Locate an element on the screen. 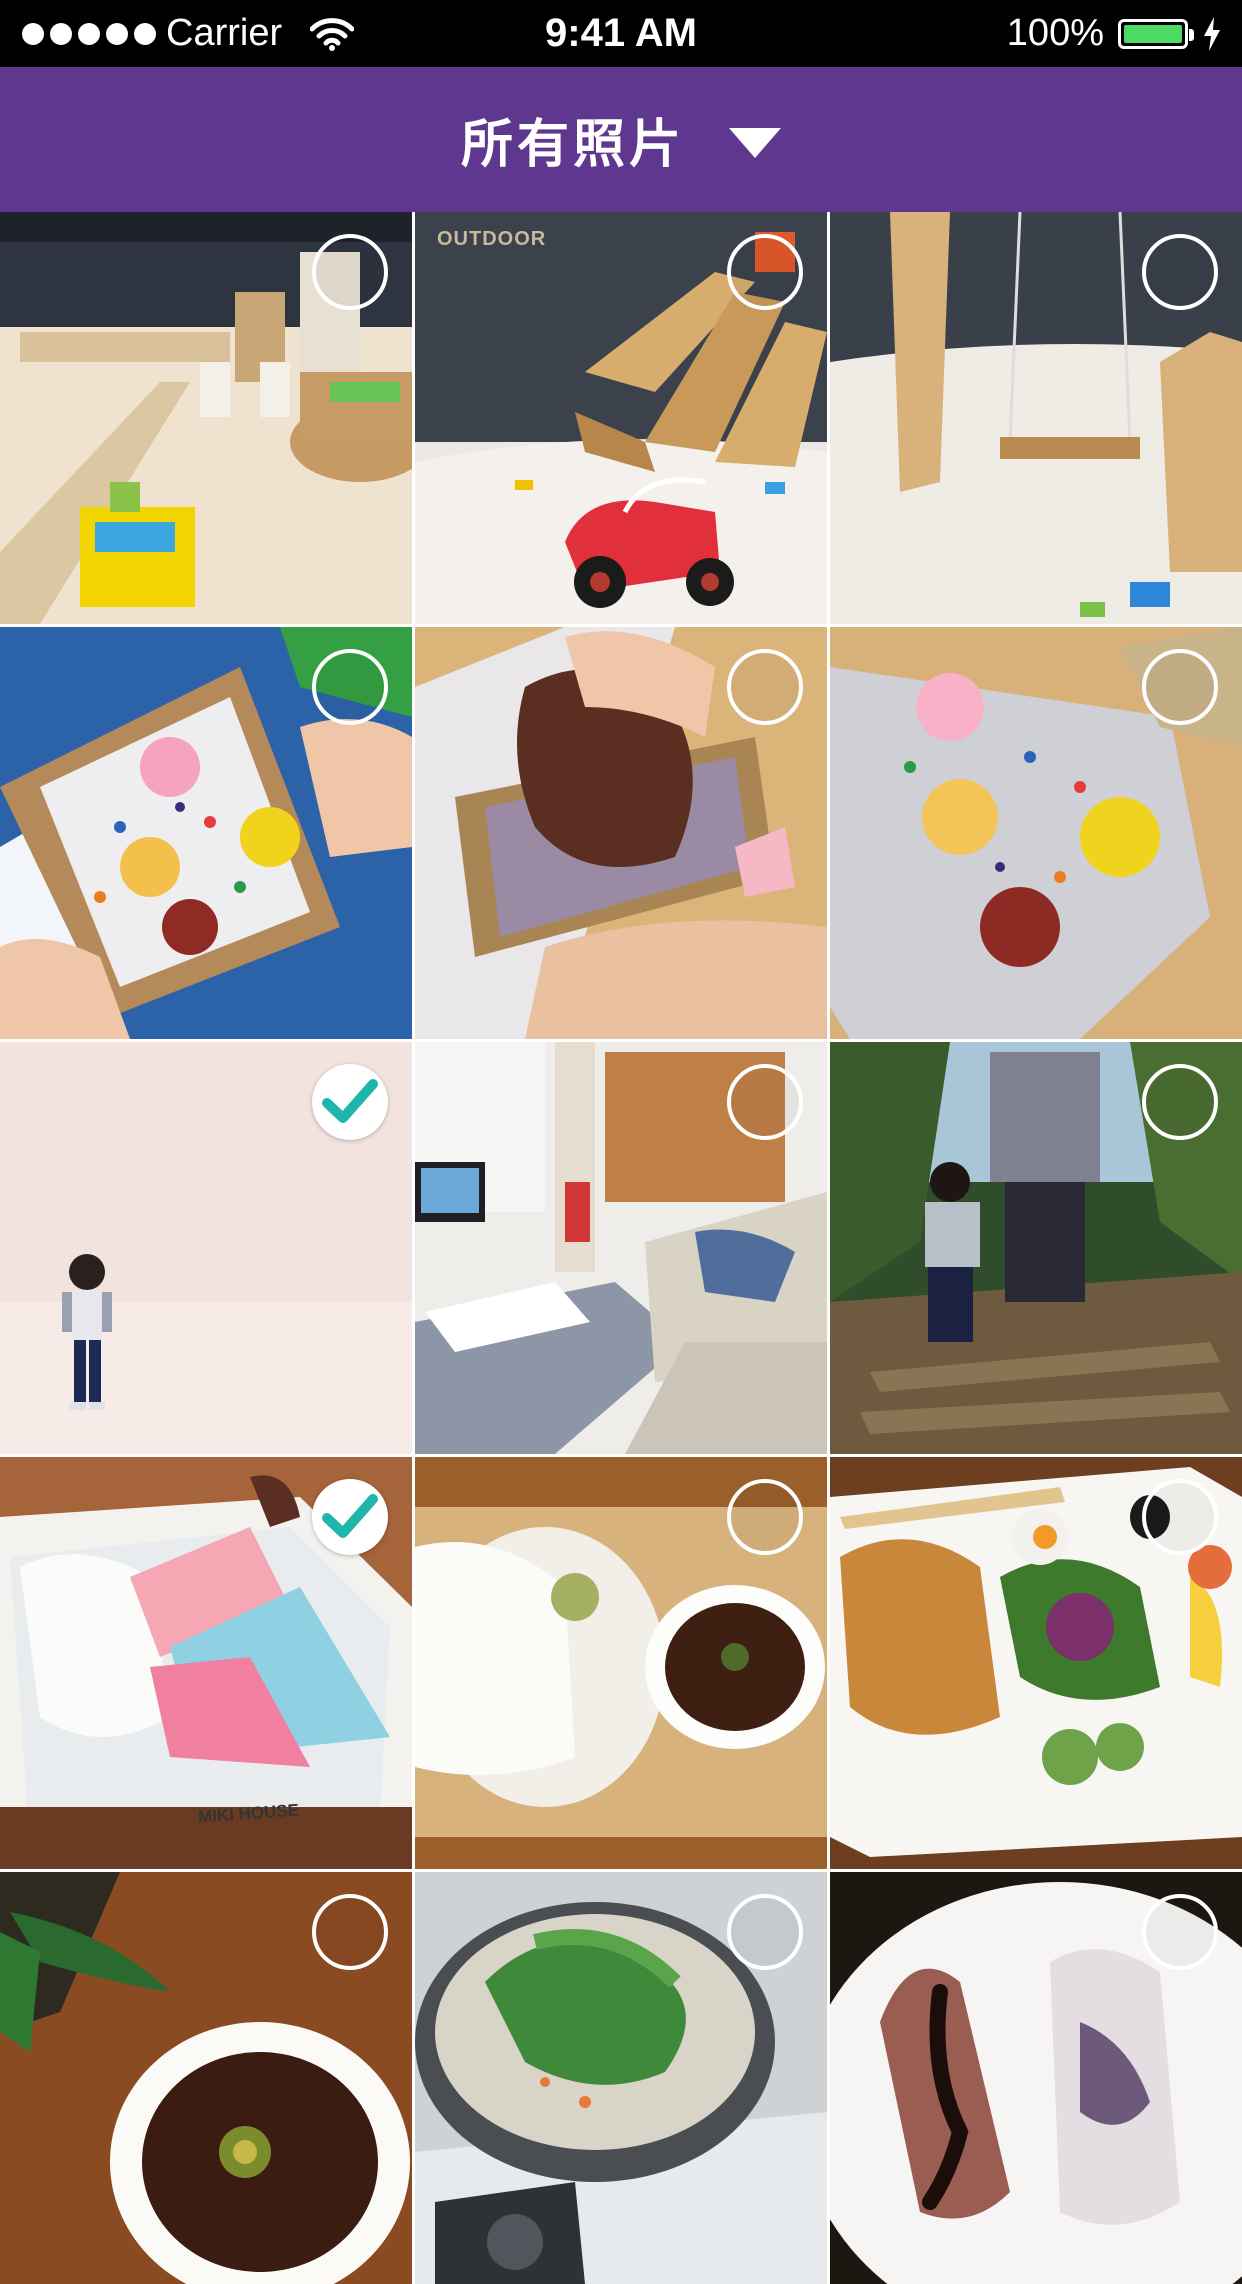  battery-percent: 100% is located at coordinates (1055, 33).